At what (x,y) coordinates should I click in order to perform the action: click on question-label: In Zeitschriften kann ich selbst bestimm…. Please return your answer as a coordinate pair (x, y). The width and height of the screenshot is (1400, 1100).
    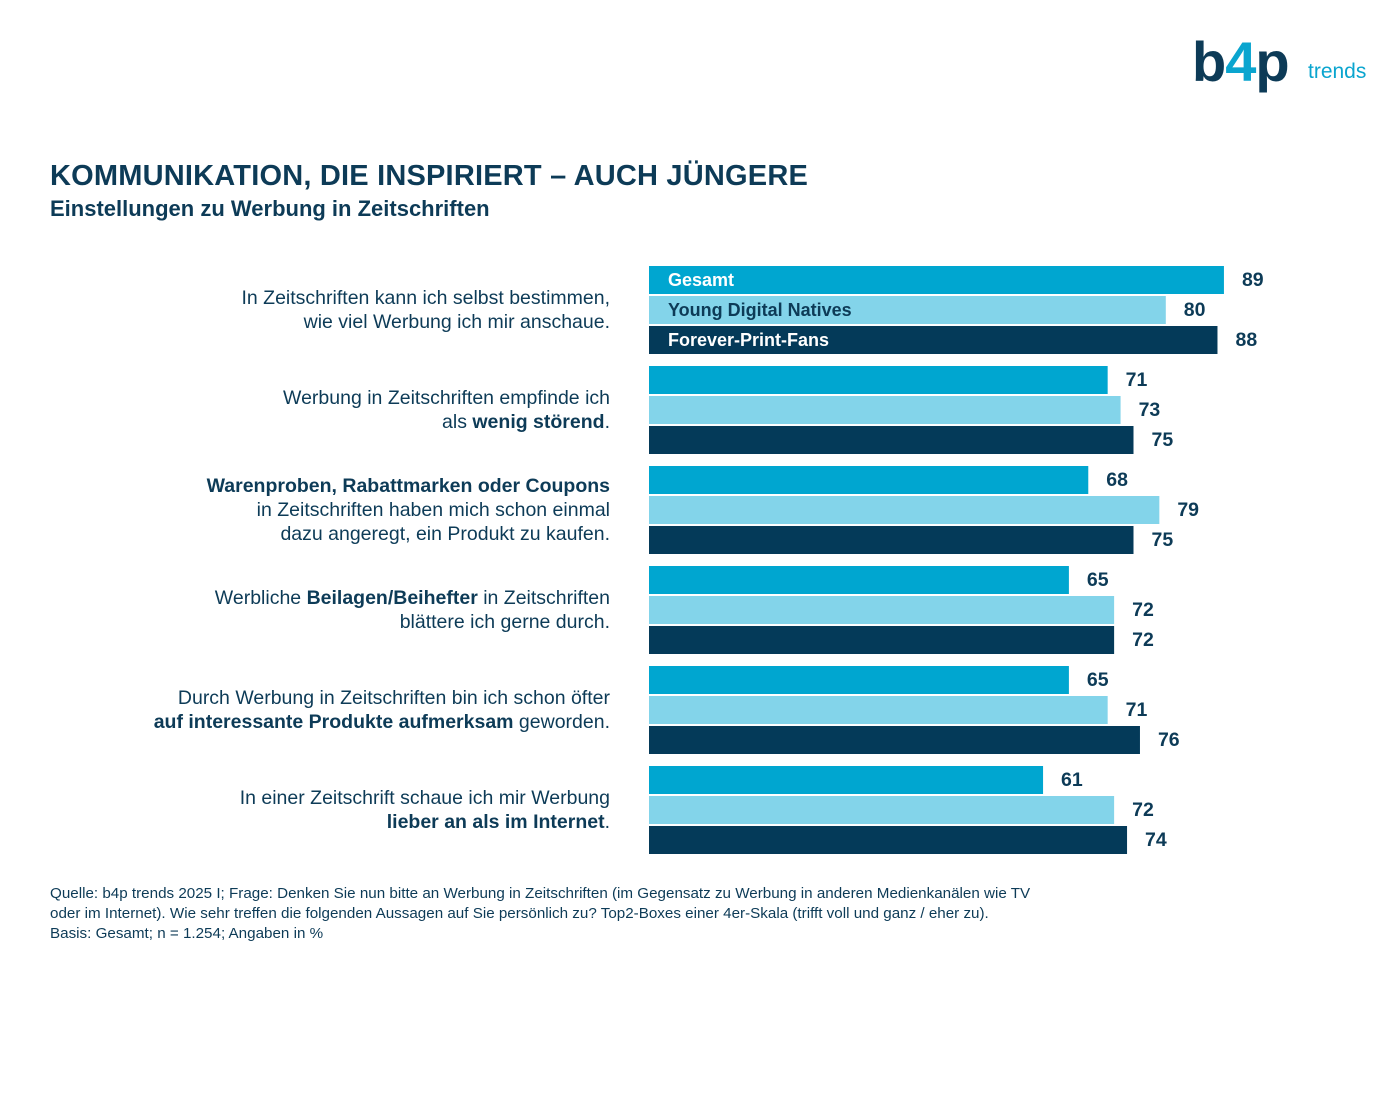
    Looking at the image, I should click on (310, 310).